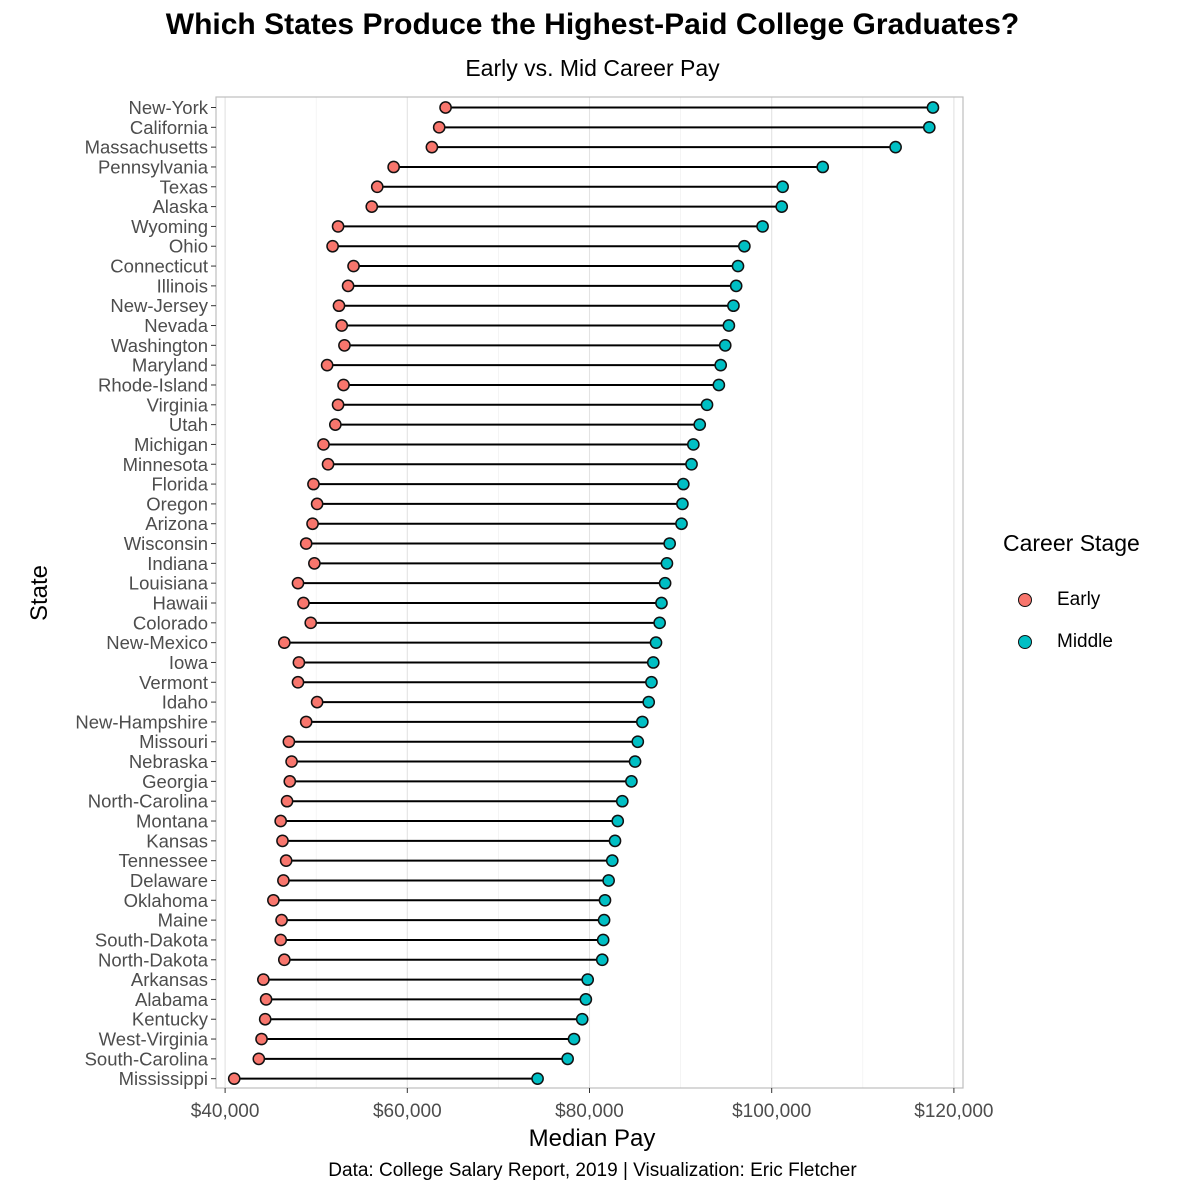 The image size is (1200, 1200). Describe the element at coordinates (592, 1138) in the screenshot. I see `x-axis-label: Median Pay` at that location.